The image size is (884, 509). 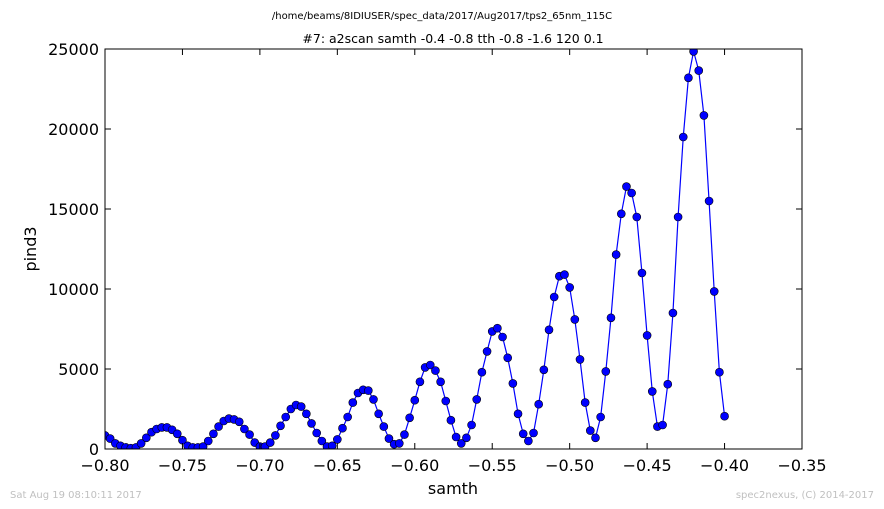 What do you see at coordinates (259, 465) in the screenshot?
I see `x-tick-label: −0.70` at bounding box center [259, 465].